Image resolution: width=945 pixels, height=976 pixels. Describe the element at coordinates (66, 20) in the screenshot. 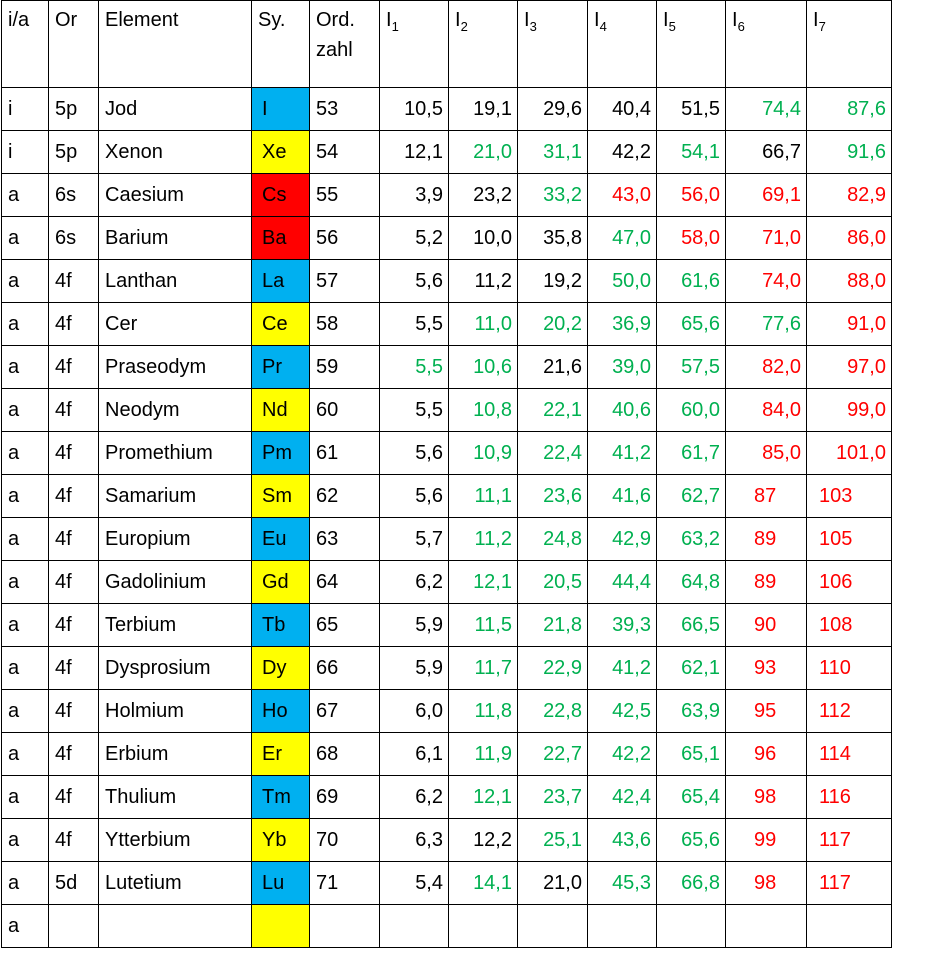

I see `header-text: Or` at that location.